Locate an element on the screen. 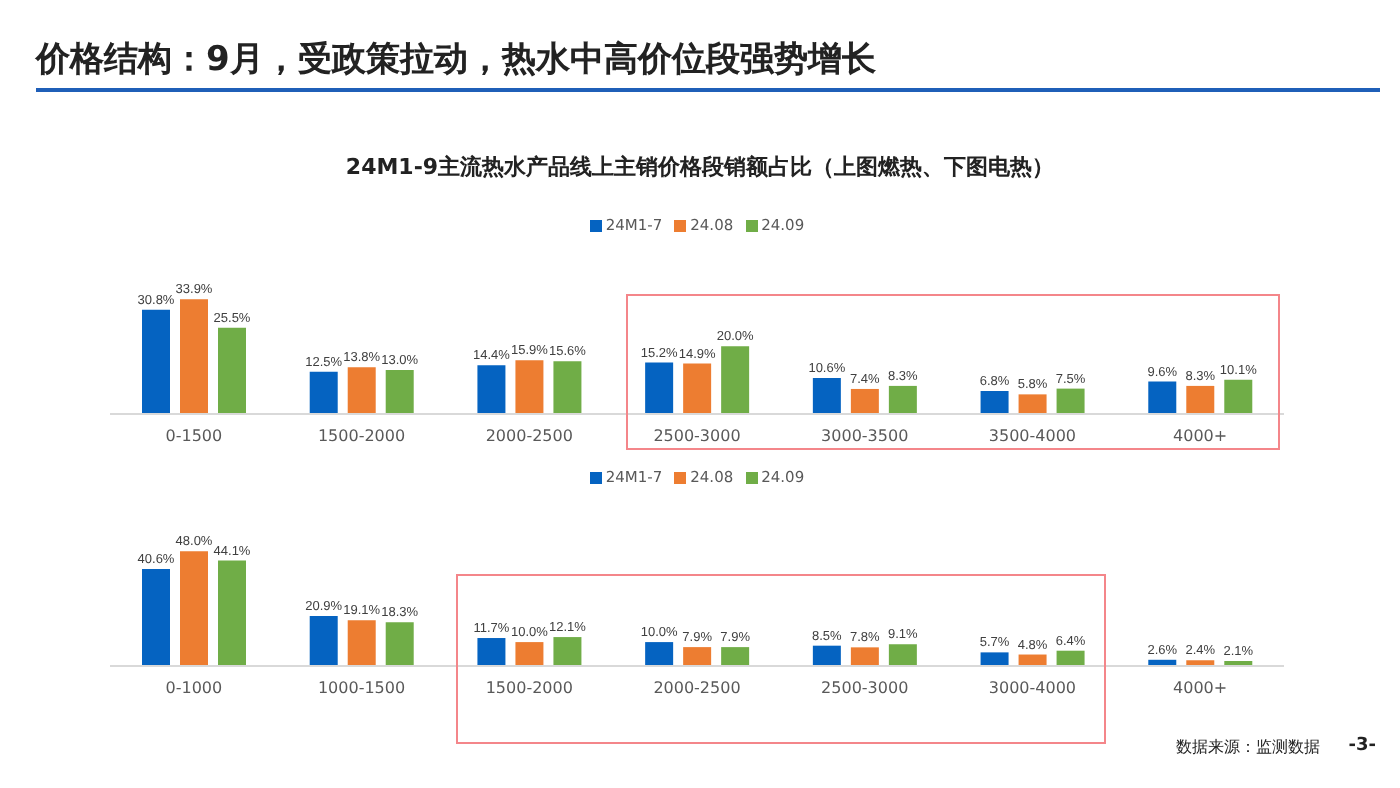  x-tick-label: 3500-4000 is located at coordinates (1032, 436).